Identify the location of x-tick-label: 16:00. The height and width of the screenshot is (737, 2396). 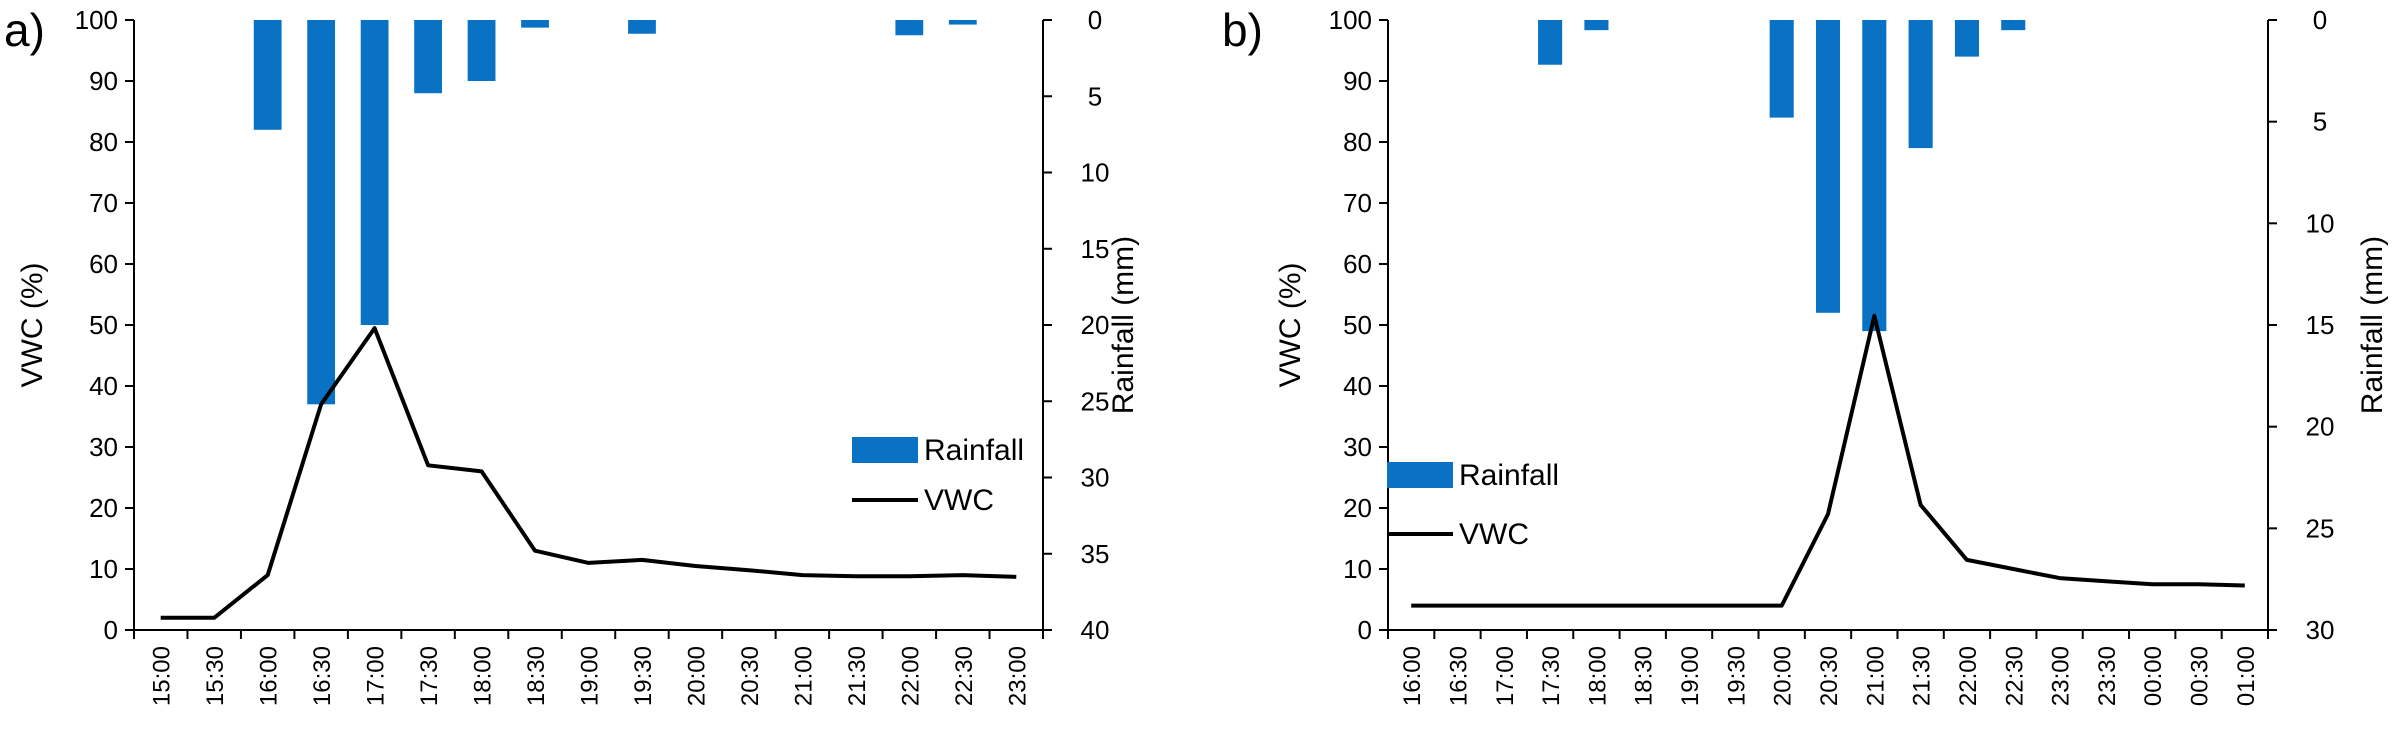
(1412, 676).